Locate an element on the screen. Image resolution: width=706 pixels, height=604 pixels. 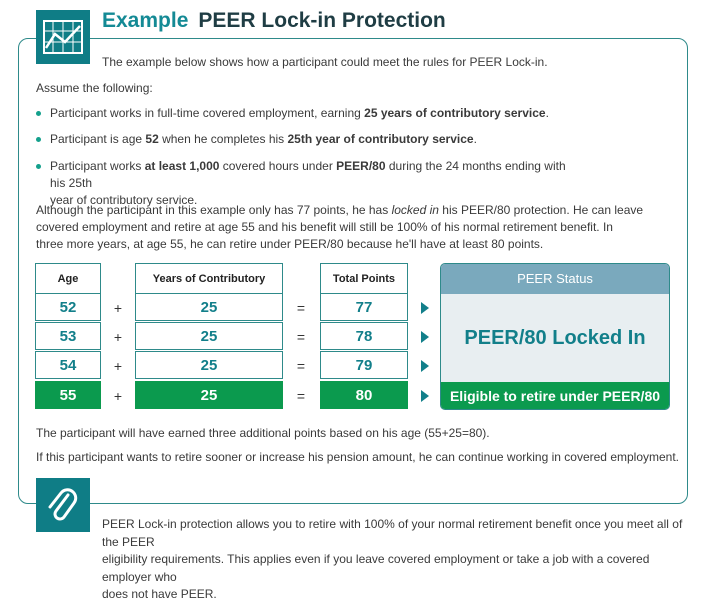
points-cell-highlight: 80 is located at coordinates (364, 395).